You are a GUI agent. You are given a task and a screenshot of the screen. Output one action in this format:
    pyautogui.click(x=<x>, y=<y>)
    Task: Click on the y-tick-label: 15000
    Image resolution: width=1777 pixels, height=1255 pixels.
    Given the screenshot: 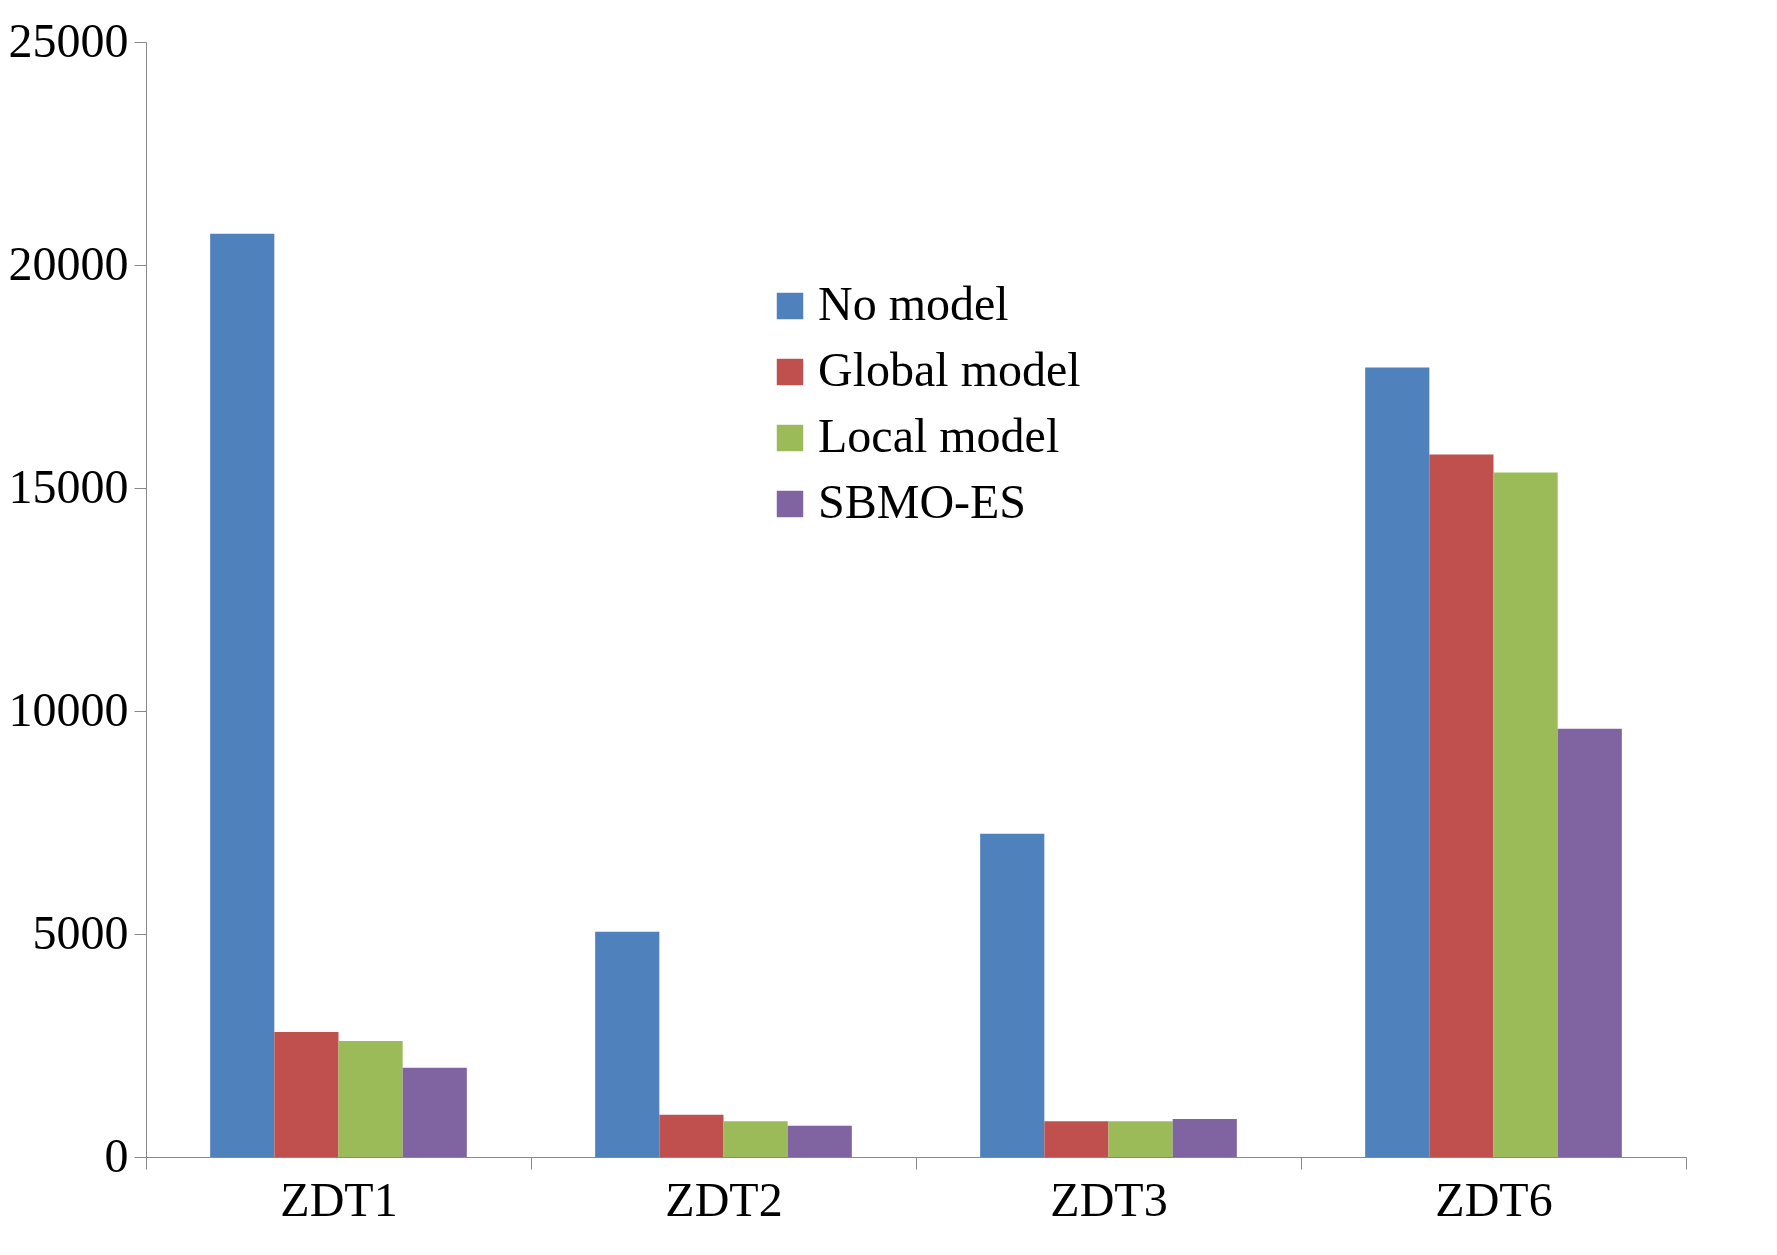 What is the action you would take?
    pyautogui.click(x=68, y=486)
    